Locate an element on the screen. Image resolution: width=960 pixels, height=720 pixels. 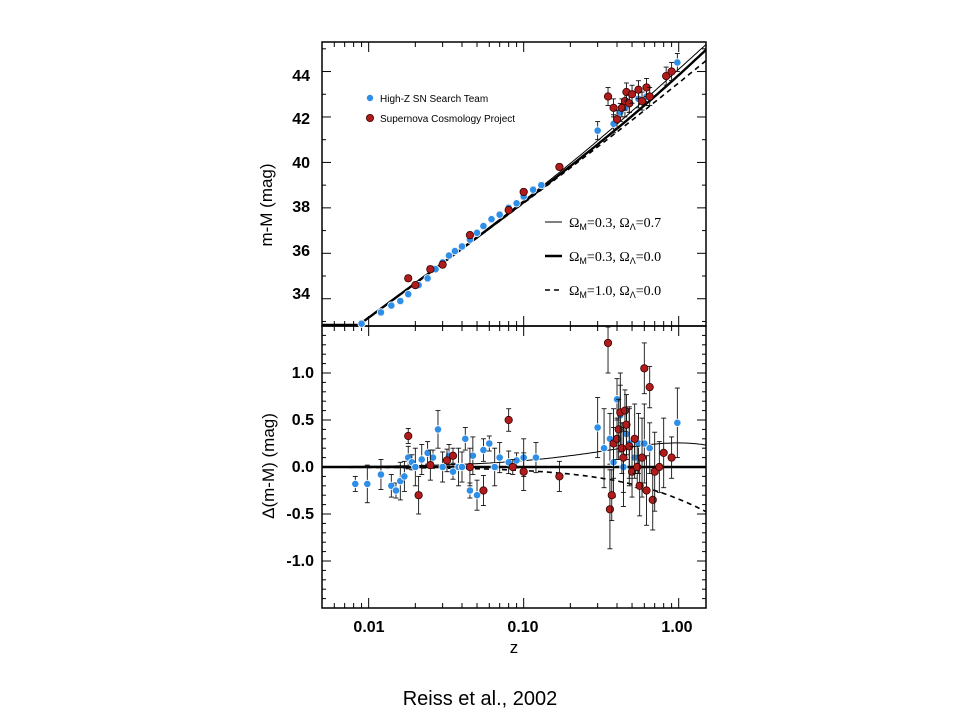
legend-label-scp: Supernova Cosmology Project is located at coordinates (447, 119).